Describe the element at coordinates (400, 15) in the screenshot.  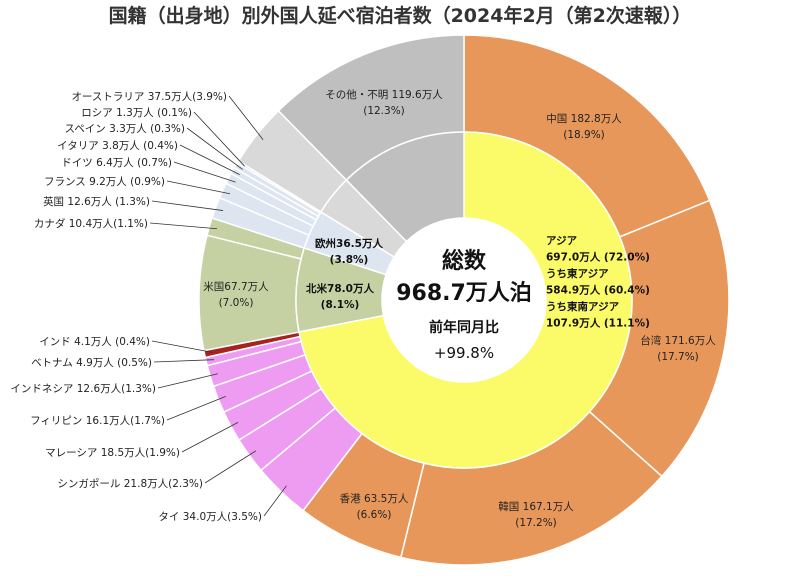
I see `chart-title: 国籍（出身地）別外国人延べ宿泊者数（2024年2月（第2次速報））` at that location.